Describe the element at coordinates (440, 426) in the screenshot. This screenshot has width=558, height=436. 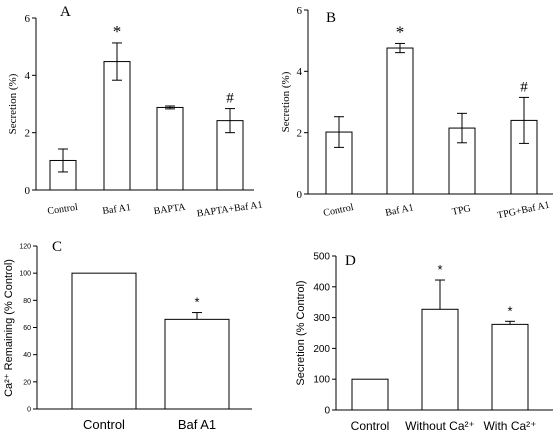
I see `x-tick-label: Without Ca²⁺` at that location.